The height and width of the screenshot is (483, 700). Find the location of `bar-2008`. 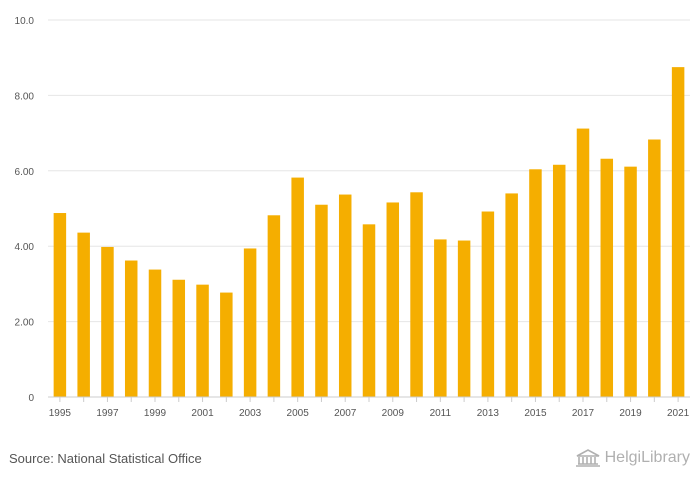

bar-2008 is located at coordinates (369, 310).